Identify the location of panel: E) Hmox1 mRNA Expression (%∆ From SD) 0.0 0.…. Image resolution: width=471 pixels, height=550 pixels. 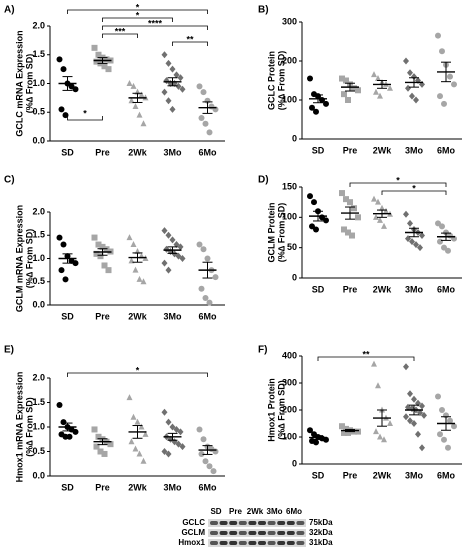
(114, 418).